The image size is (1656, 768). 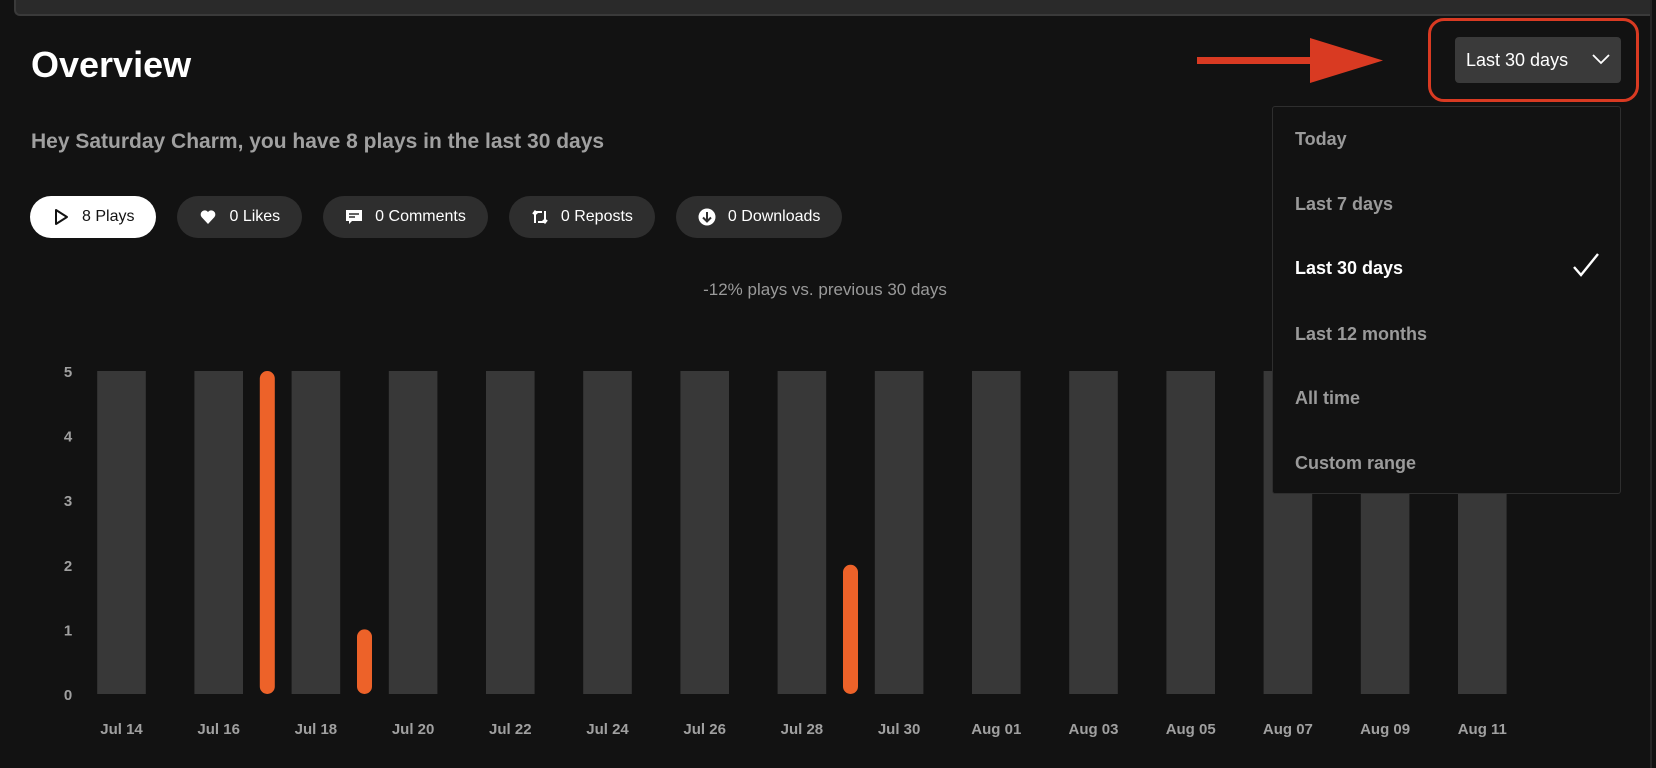 I want to click on x-tick-label: Jul 26, so click(x=704, y=729).